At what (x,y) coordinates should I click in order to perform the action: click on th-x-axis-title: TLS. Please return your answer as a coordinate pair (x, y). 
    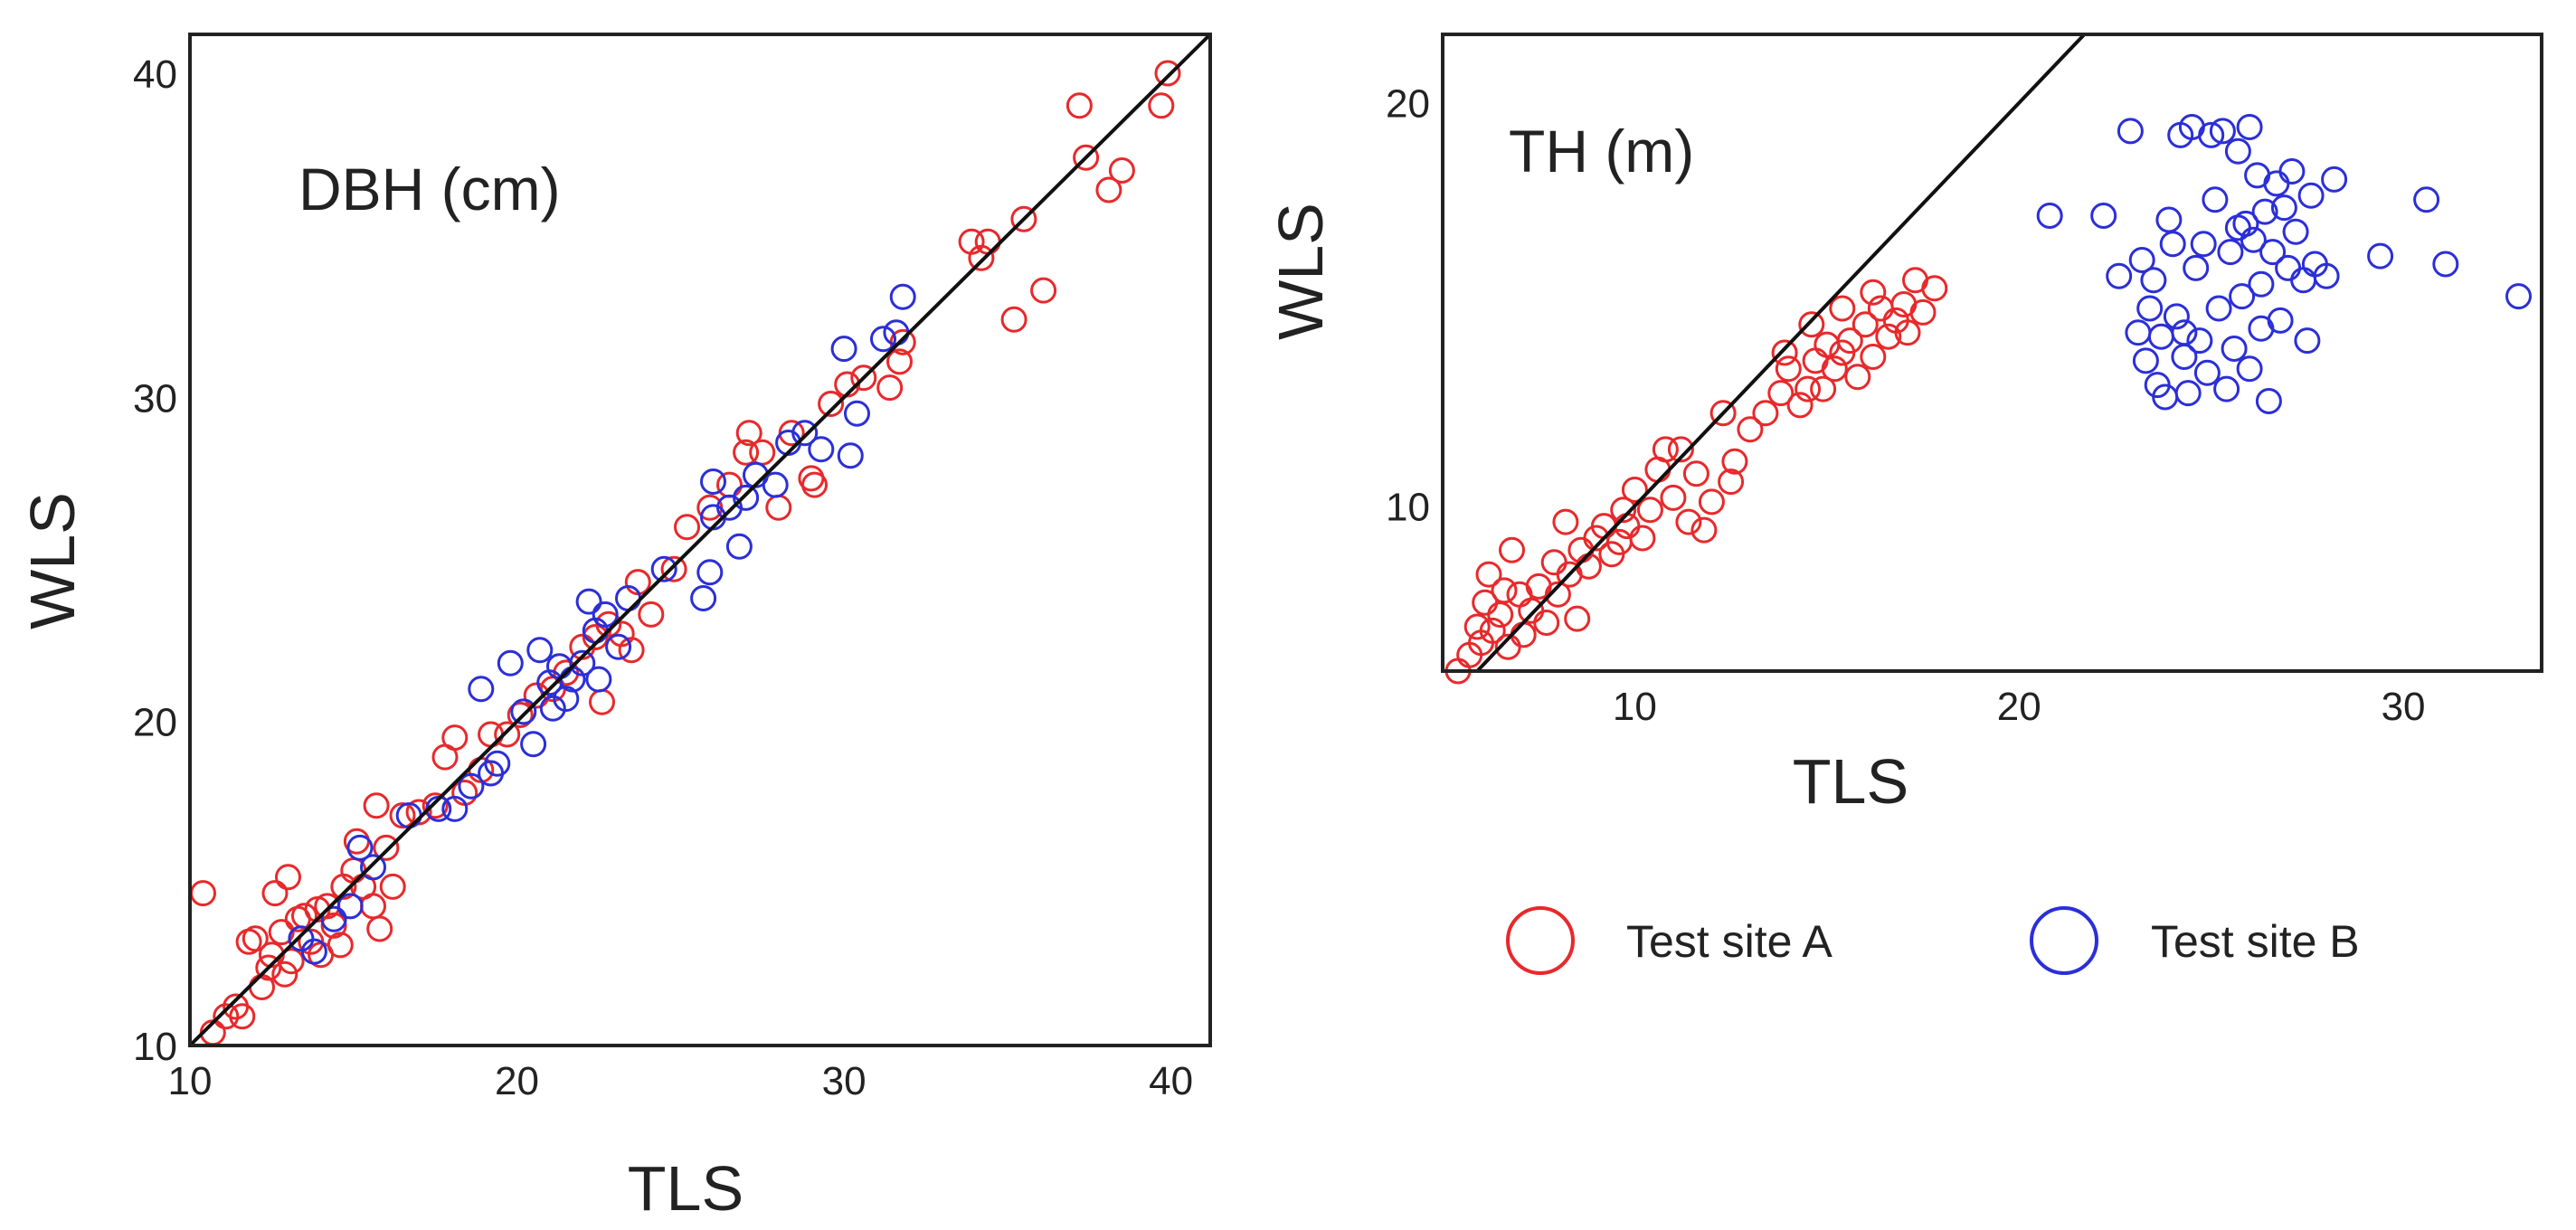
    Looking at the image, I should click on (1851, 781).